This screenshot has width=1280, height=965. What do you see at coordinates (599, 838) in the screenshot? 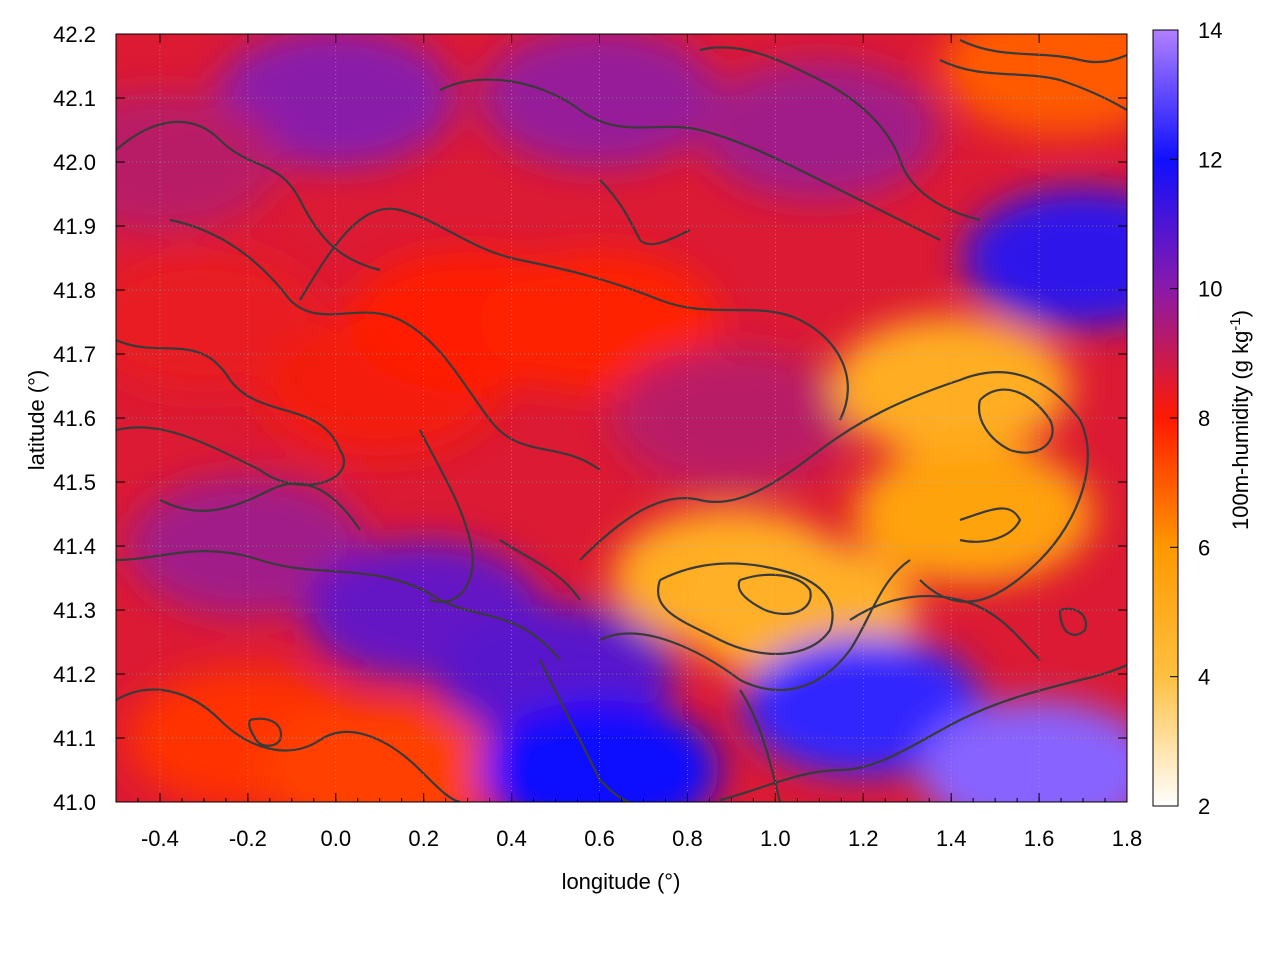
I see `x-tick-label: 0.6` at bounding box center [599, 838].